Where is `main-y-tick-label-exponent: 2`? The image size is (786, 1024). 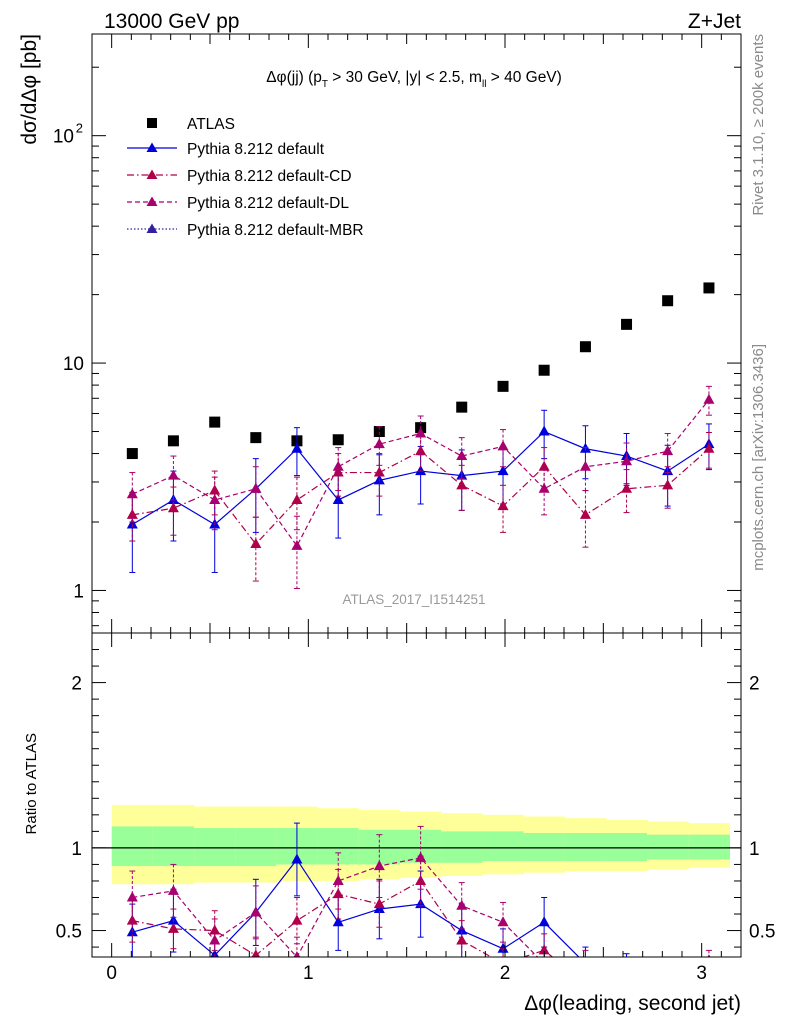 main-y-tick-label-exponent: 2 is located at coordinates (79, 128).